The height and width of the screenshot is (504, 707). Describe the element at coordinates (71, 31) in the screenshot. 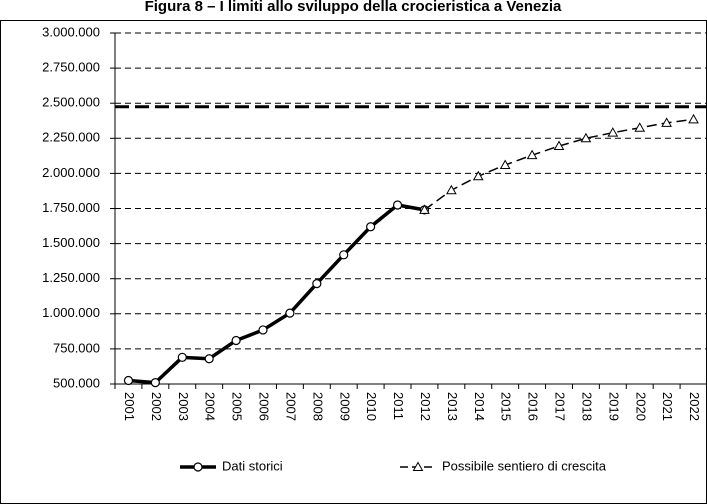

I see `y-tick-label: 3.000.000` at that location.